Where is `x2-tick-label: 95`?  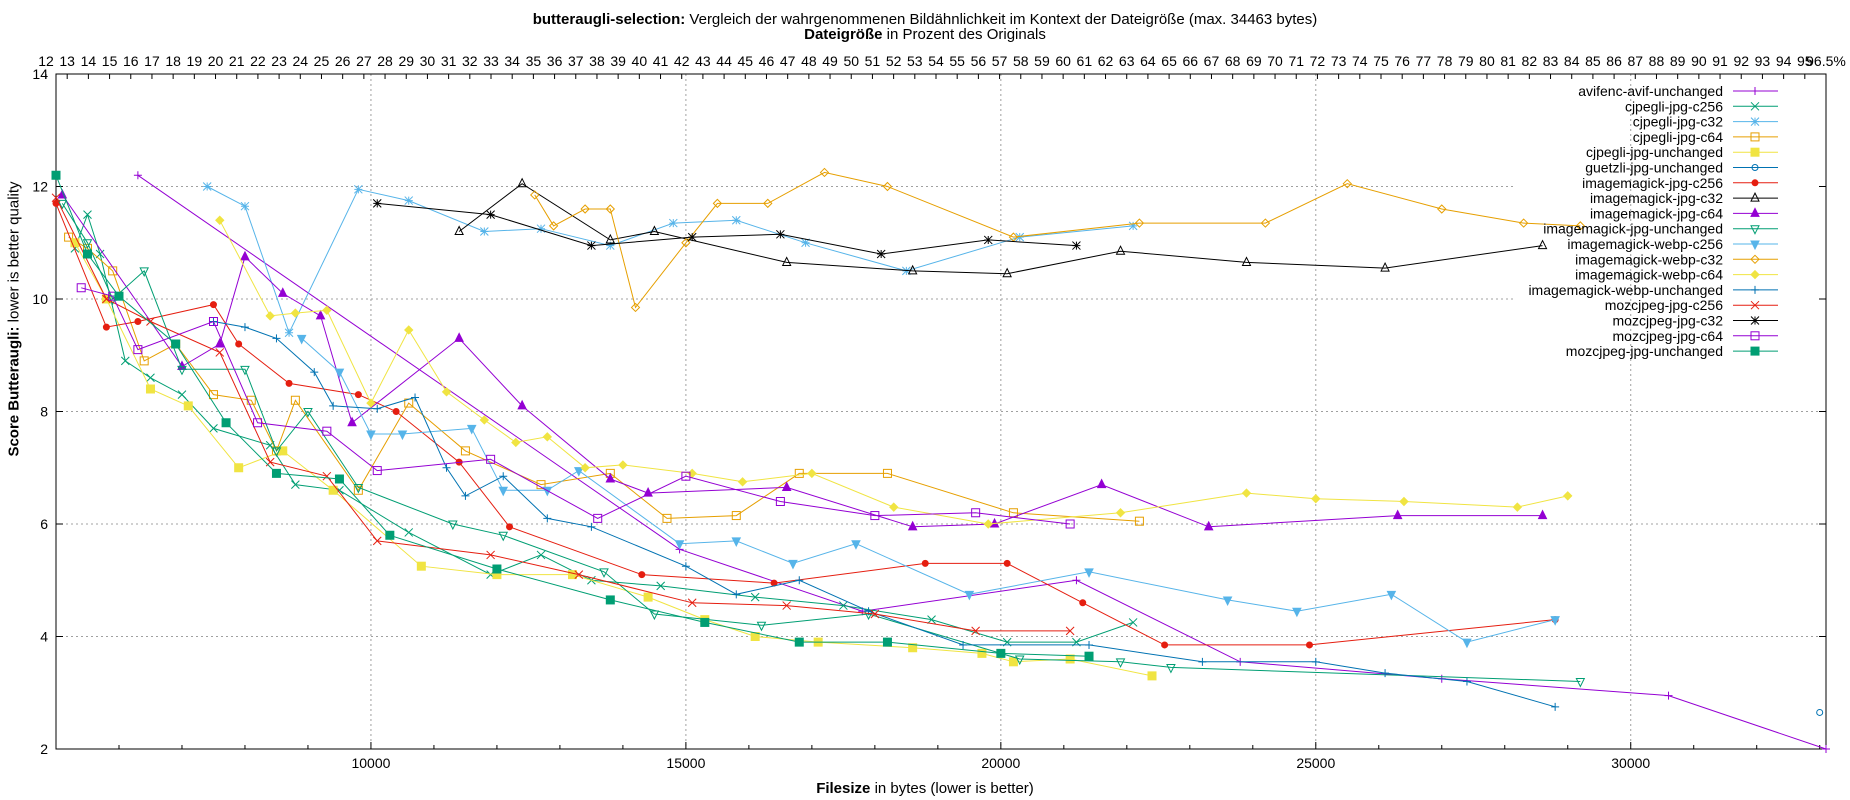
x2-tick-label: 95 is located at coordinates (1805, 61).